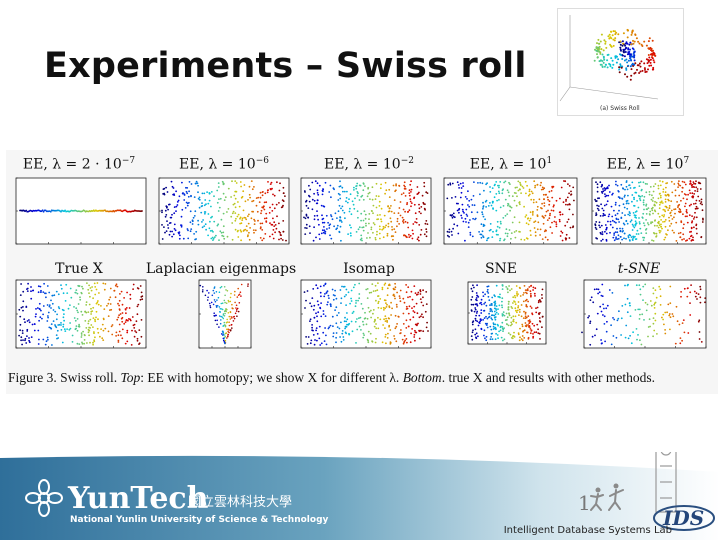 This screenshot has width=720, height=540. I want to click on panel-title-ee-4: EE, λ = 101, so click(511, 164).